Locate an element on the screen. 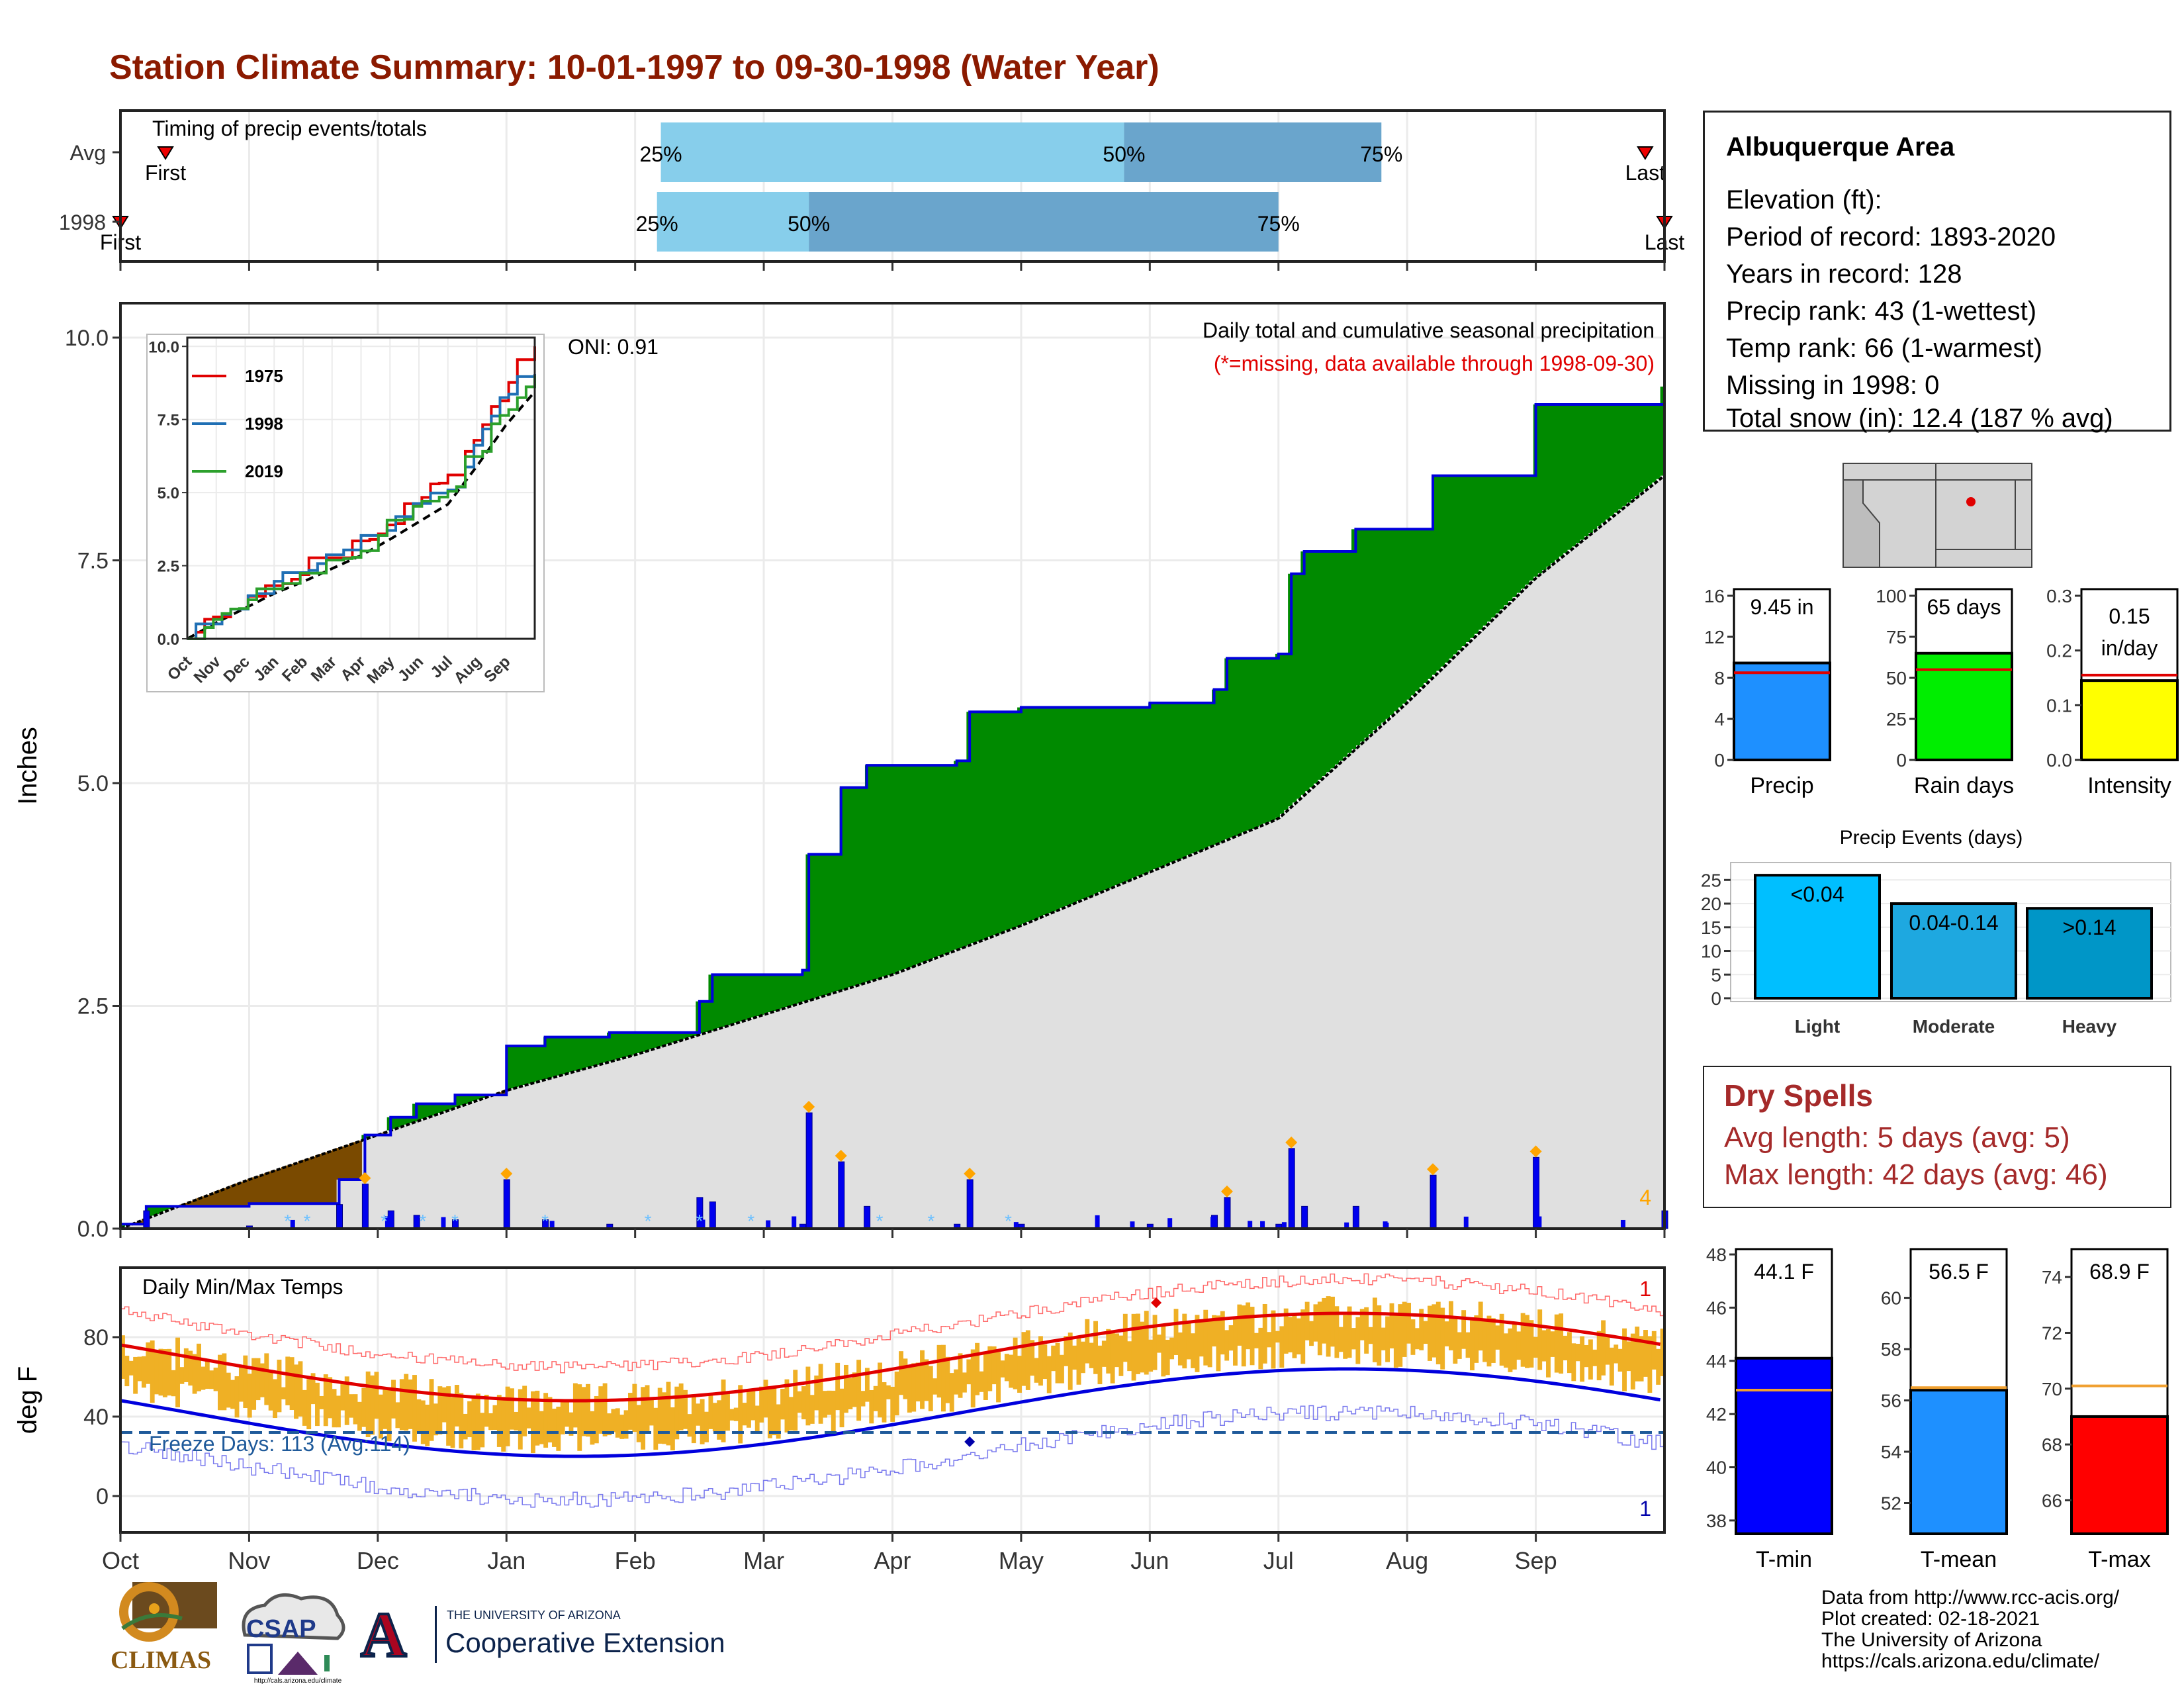 The height and width of the screenshot is (1688, 2184). ua-logo-big-text: Cooperative Extension is located at coordinates (585, 1642).